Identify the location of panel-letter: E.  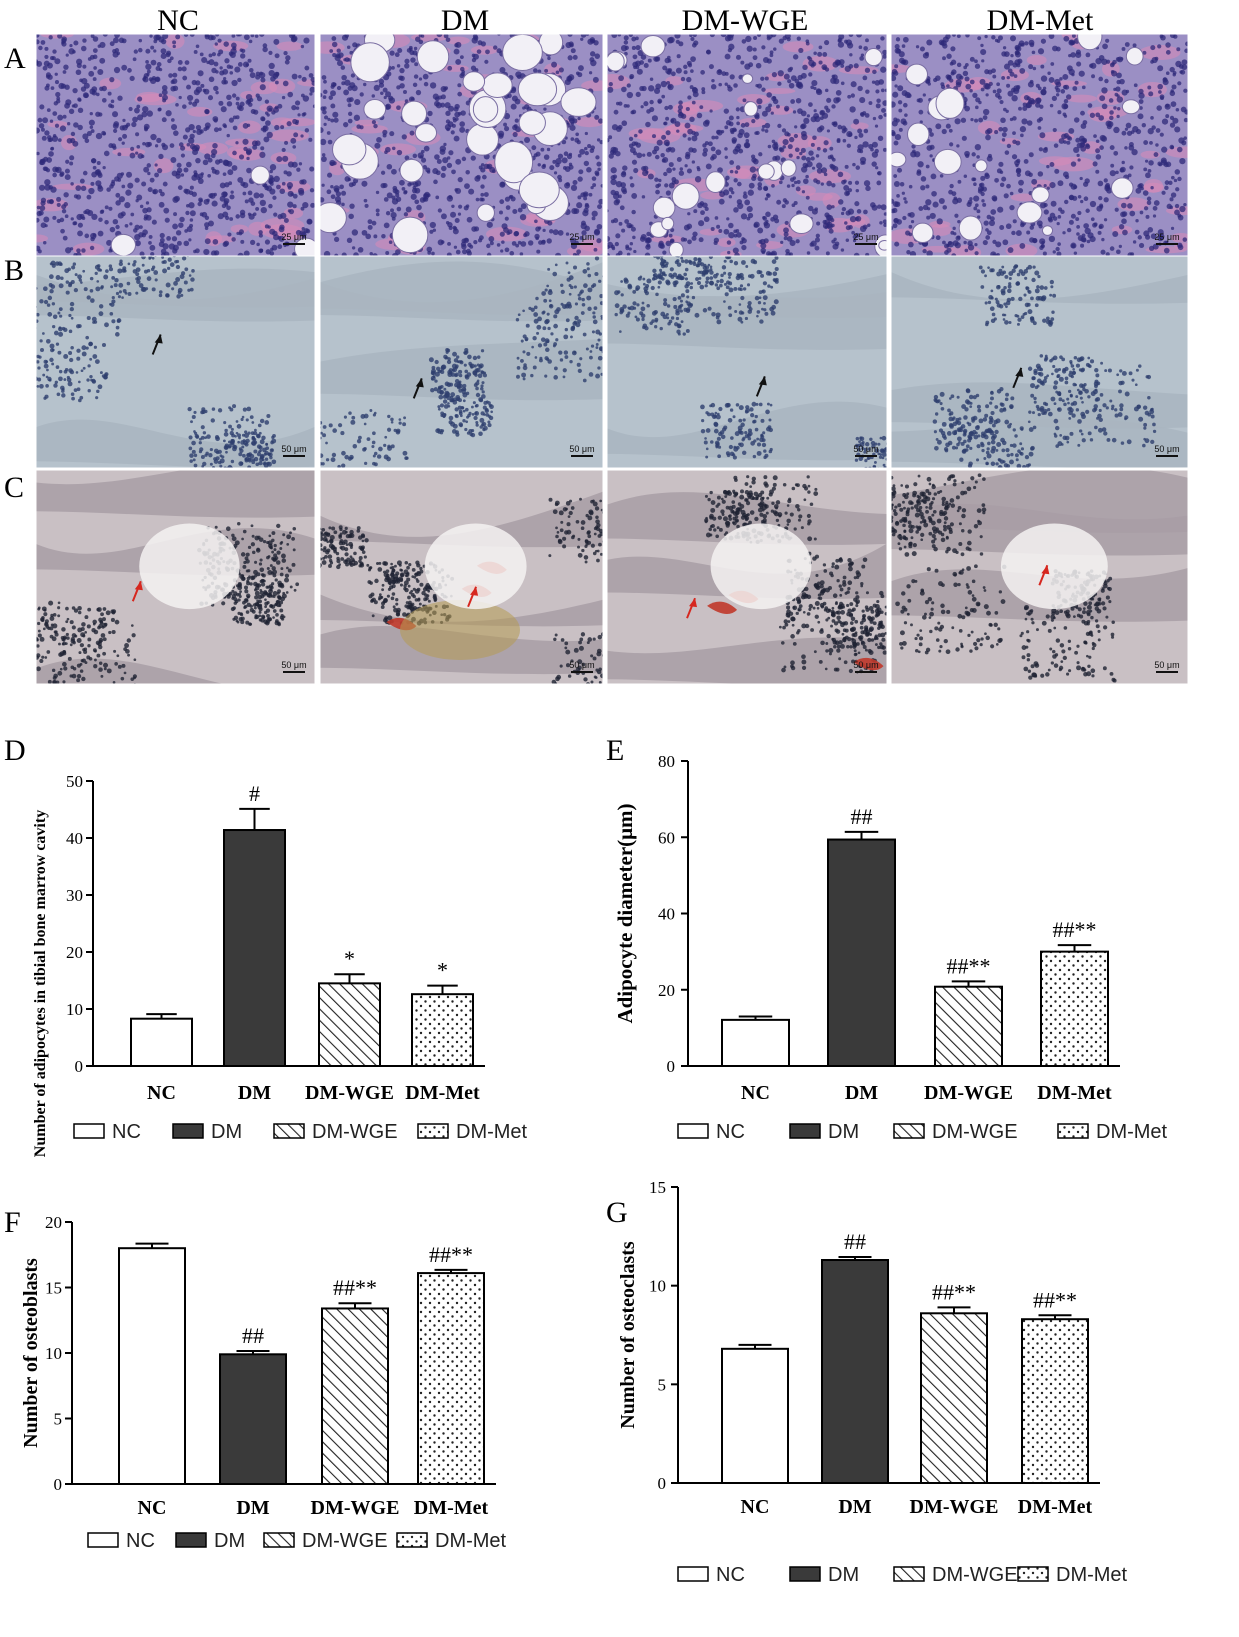
(615, 750).